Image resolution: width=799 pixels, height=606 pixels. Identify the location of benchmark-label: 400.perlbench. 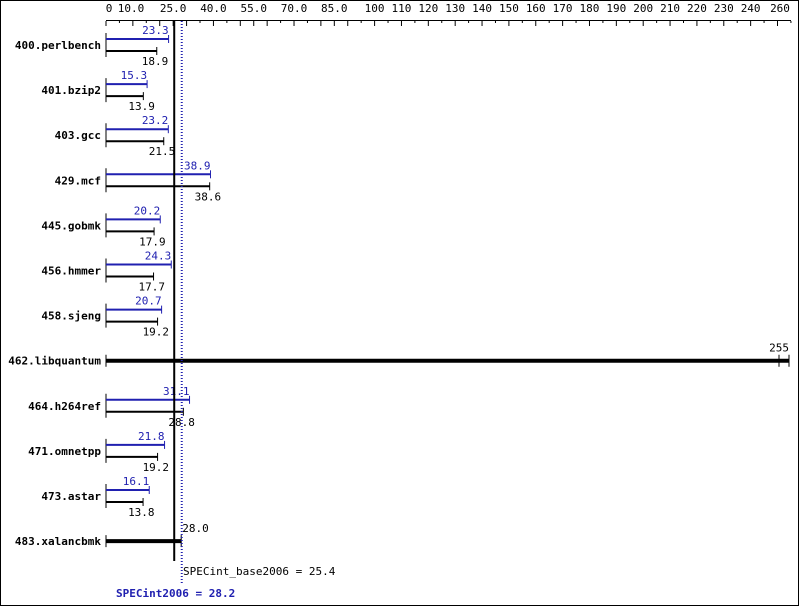
(58, 45).